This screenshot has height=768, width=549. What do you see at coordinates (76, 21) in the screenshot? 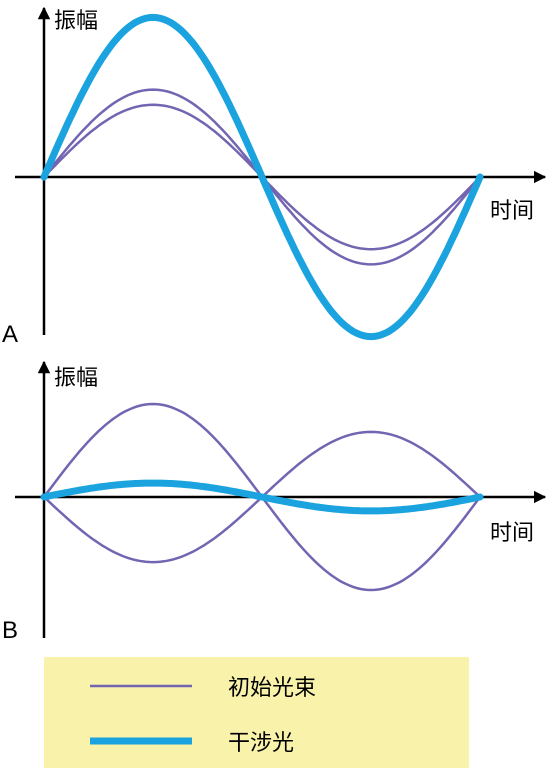
I see `panel-a-y-axis-label: 振幅` at bounding box center [76, 21].